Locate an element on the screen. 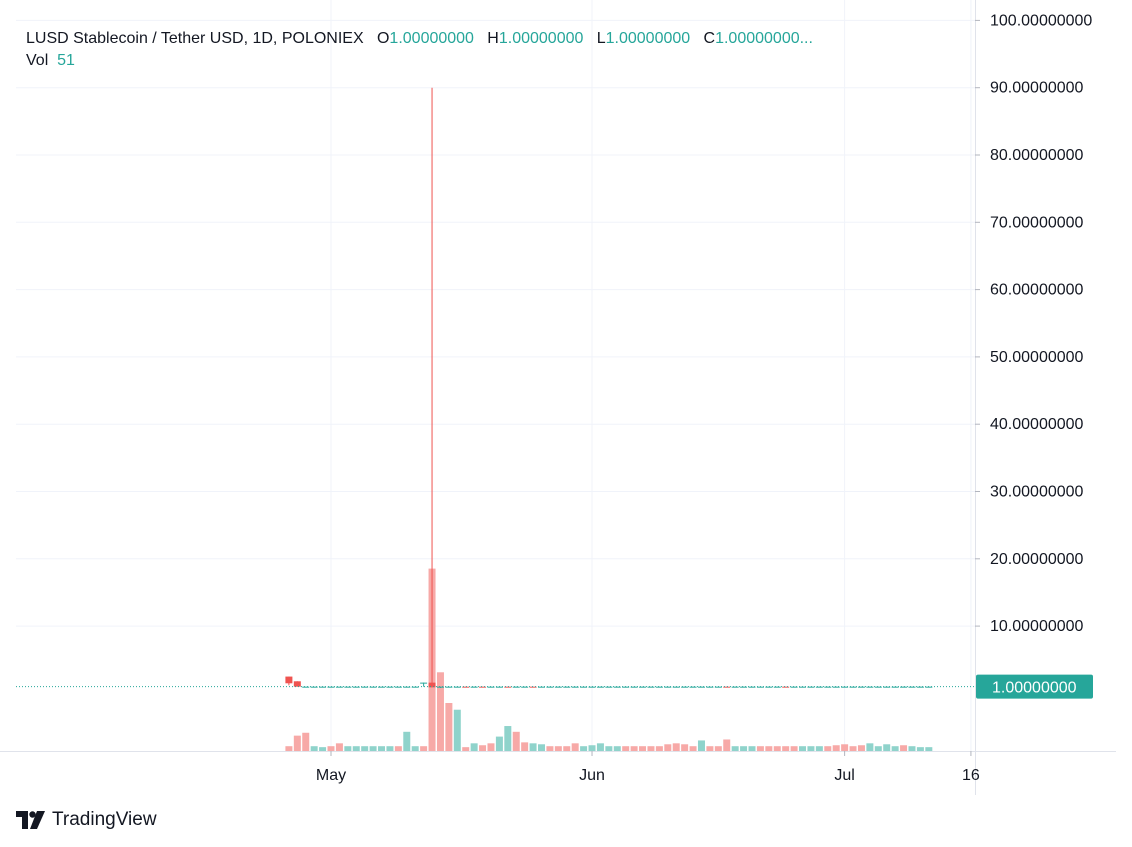 Image resolution: width=1132 pixels, height=847 pixels. time-tick-label: Jun is located at coordinates (592, 775).